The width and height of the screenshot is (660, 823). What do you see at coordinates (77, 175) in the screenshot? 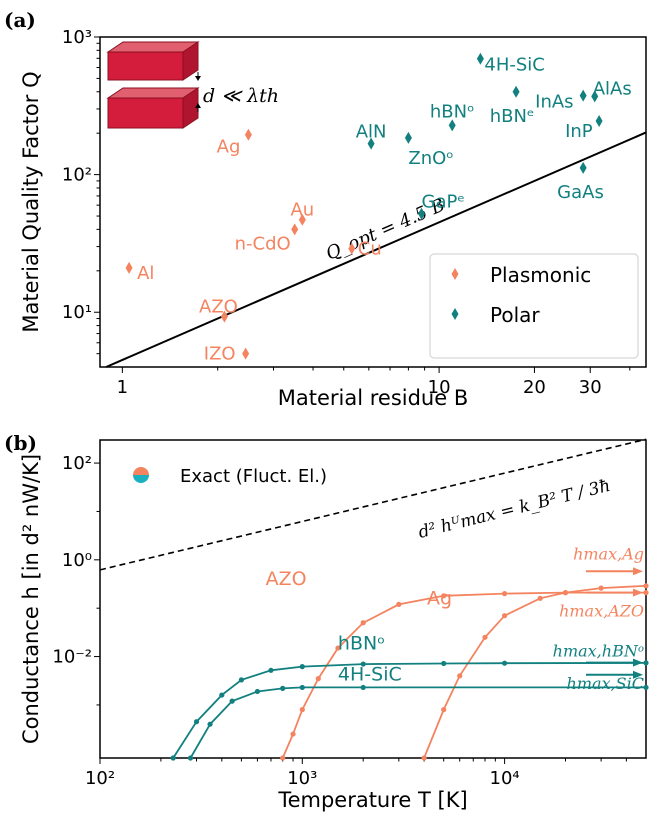
I see `panel-a-ytick-label: 10²` at bounding box center [77, 175].